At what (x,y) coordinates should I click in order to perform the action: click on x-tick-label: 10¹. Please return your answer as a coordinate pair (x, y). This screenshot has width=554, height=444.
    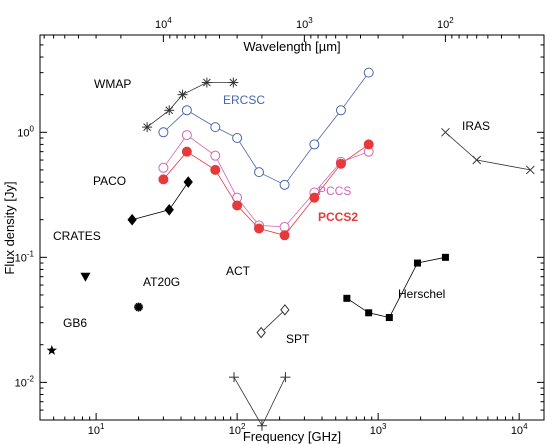
    Looking at the image, I should click on (96, 429).